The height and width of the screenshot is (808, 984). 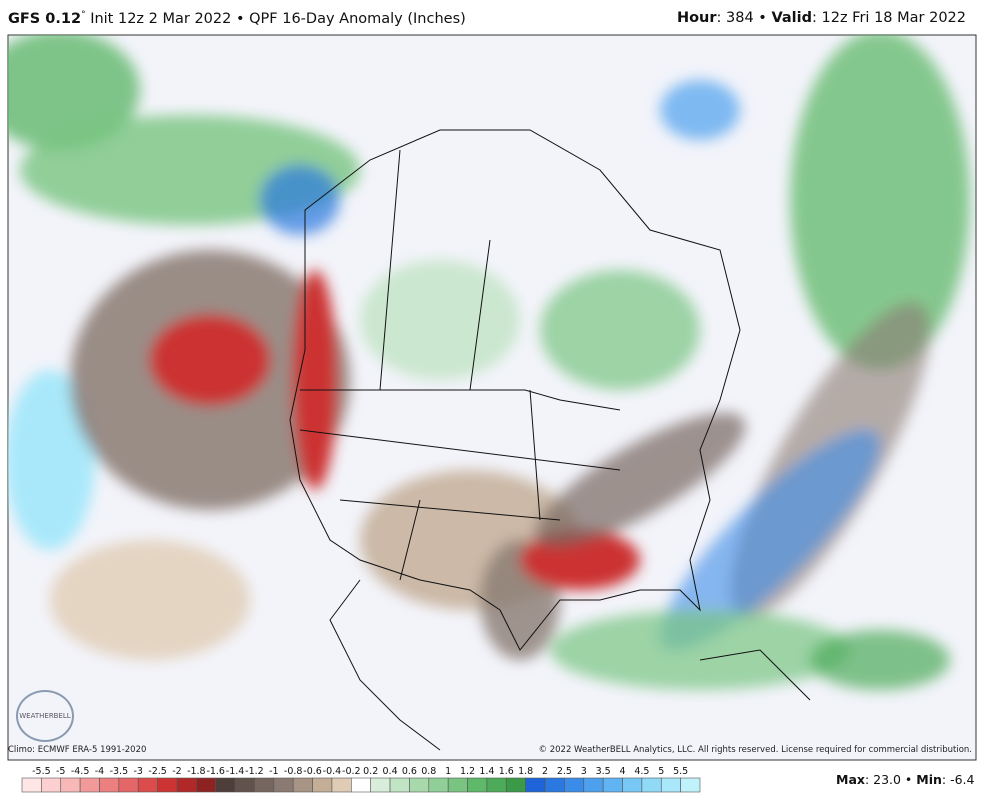 I want to click on min: : -6.4, so click(x=958, y=779).